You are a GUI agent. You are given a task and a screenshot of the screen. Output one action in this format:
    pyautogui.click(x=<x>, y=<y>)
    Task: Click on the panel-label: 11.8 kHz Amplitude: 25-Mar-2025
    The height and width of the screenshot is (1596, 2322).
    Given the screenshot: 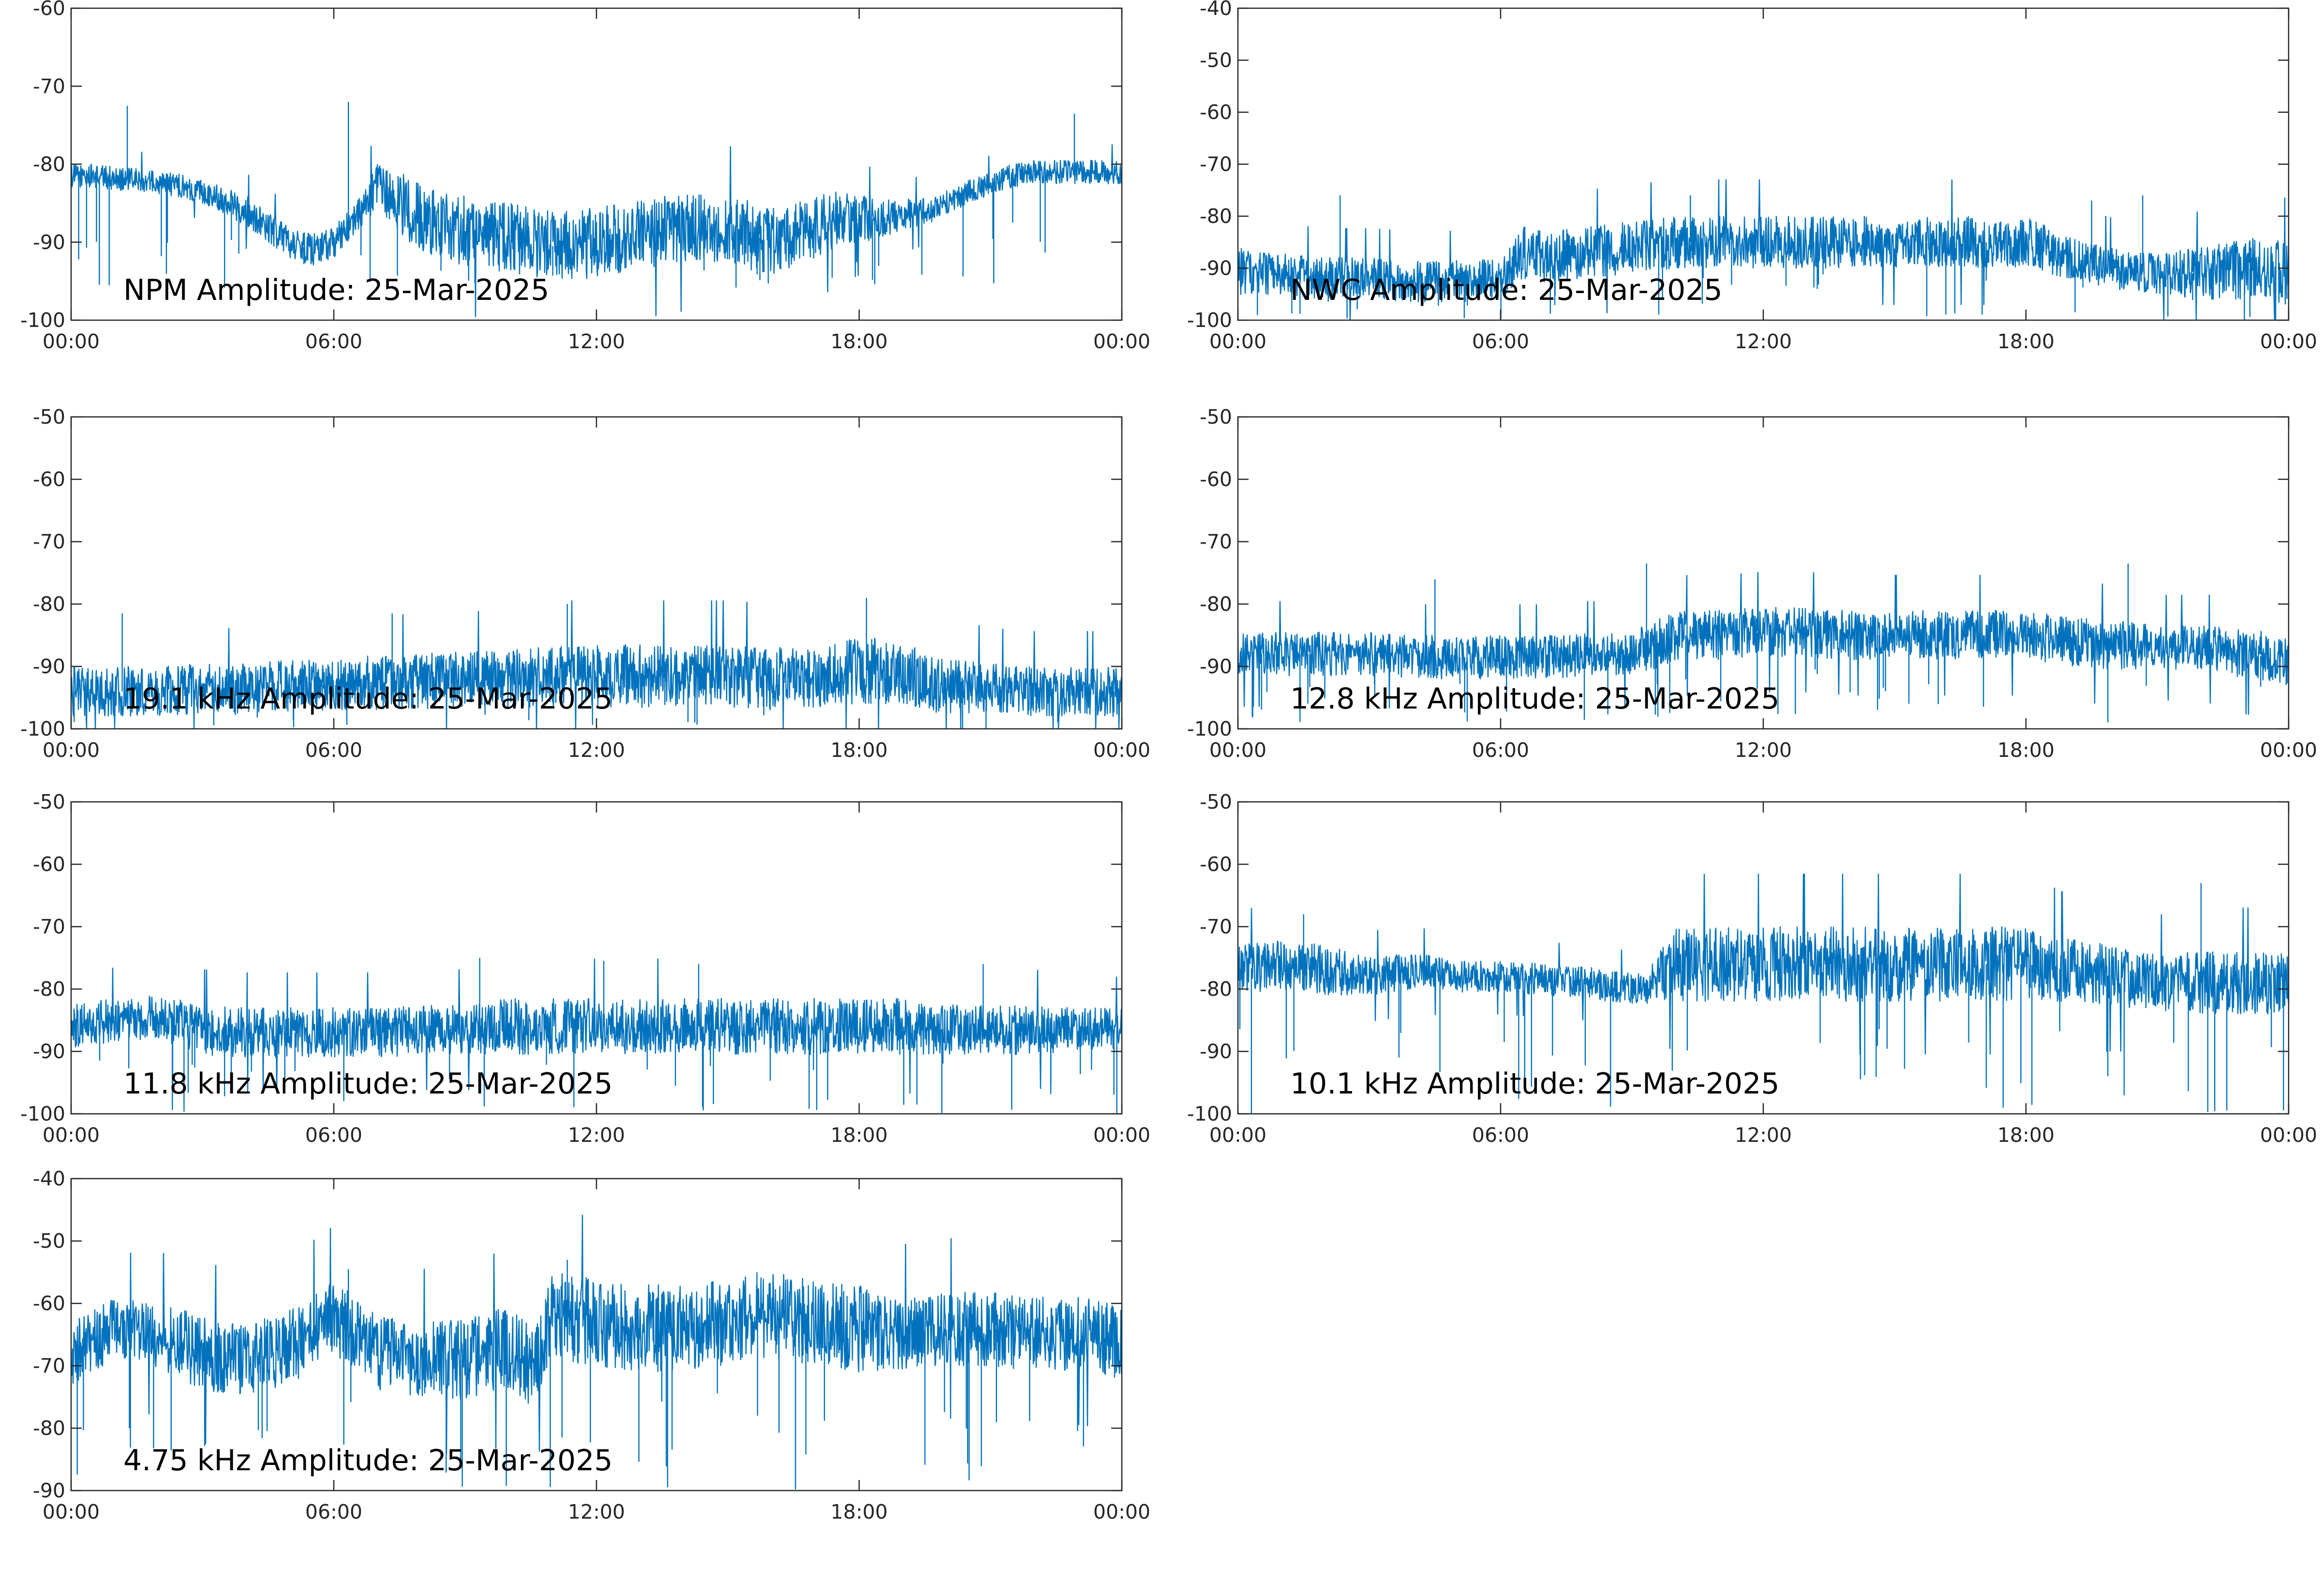 What is the action you would take?
    pyautogui.click(x=368, y=1084)
    